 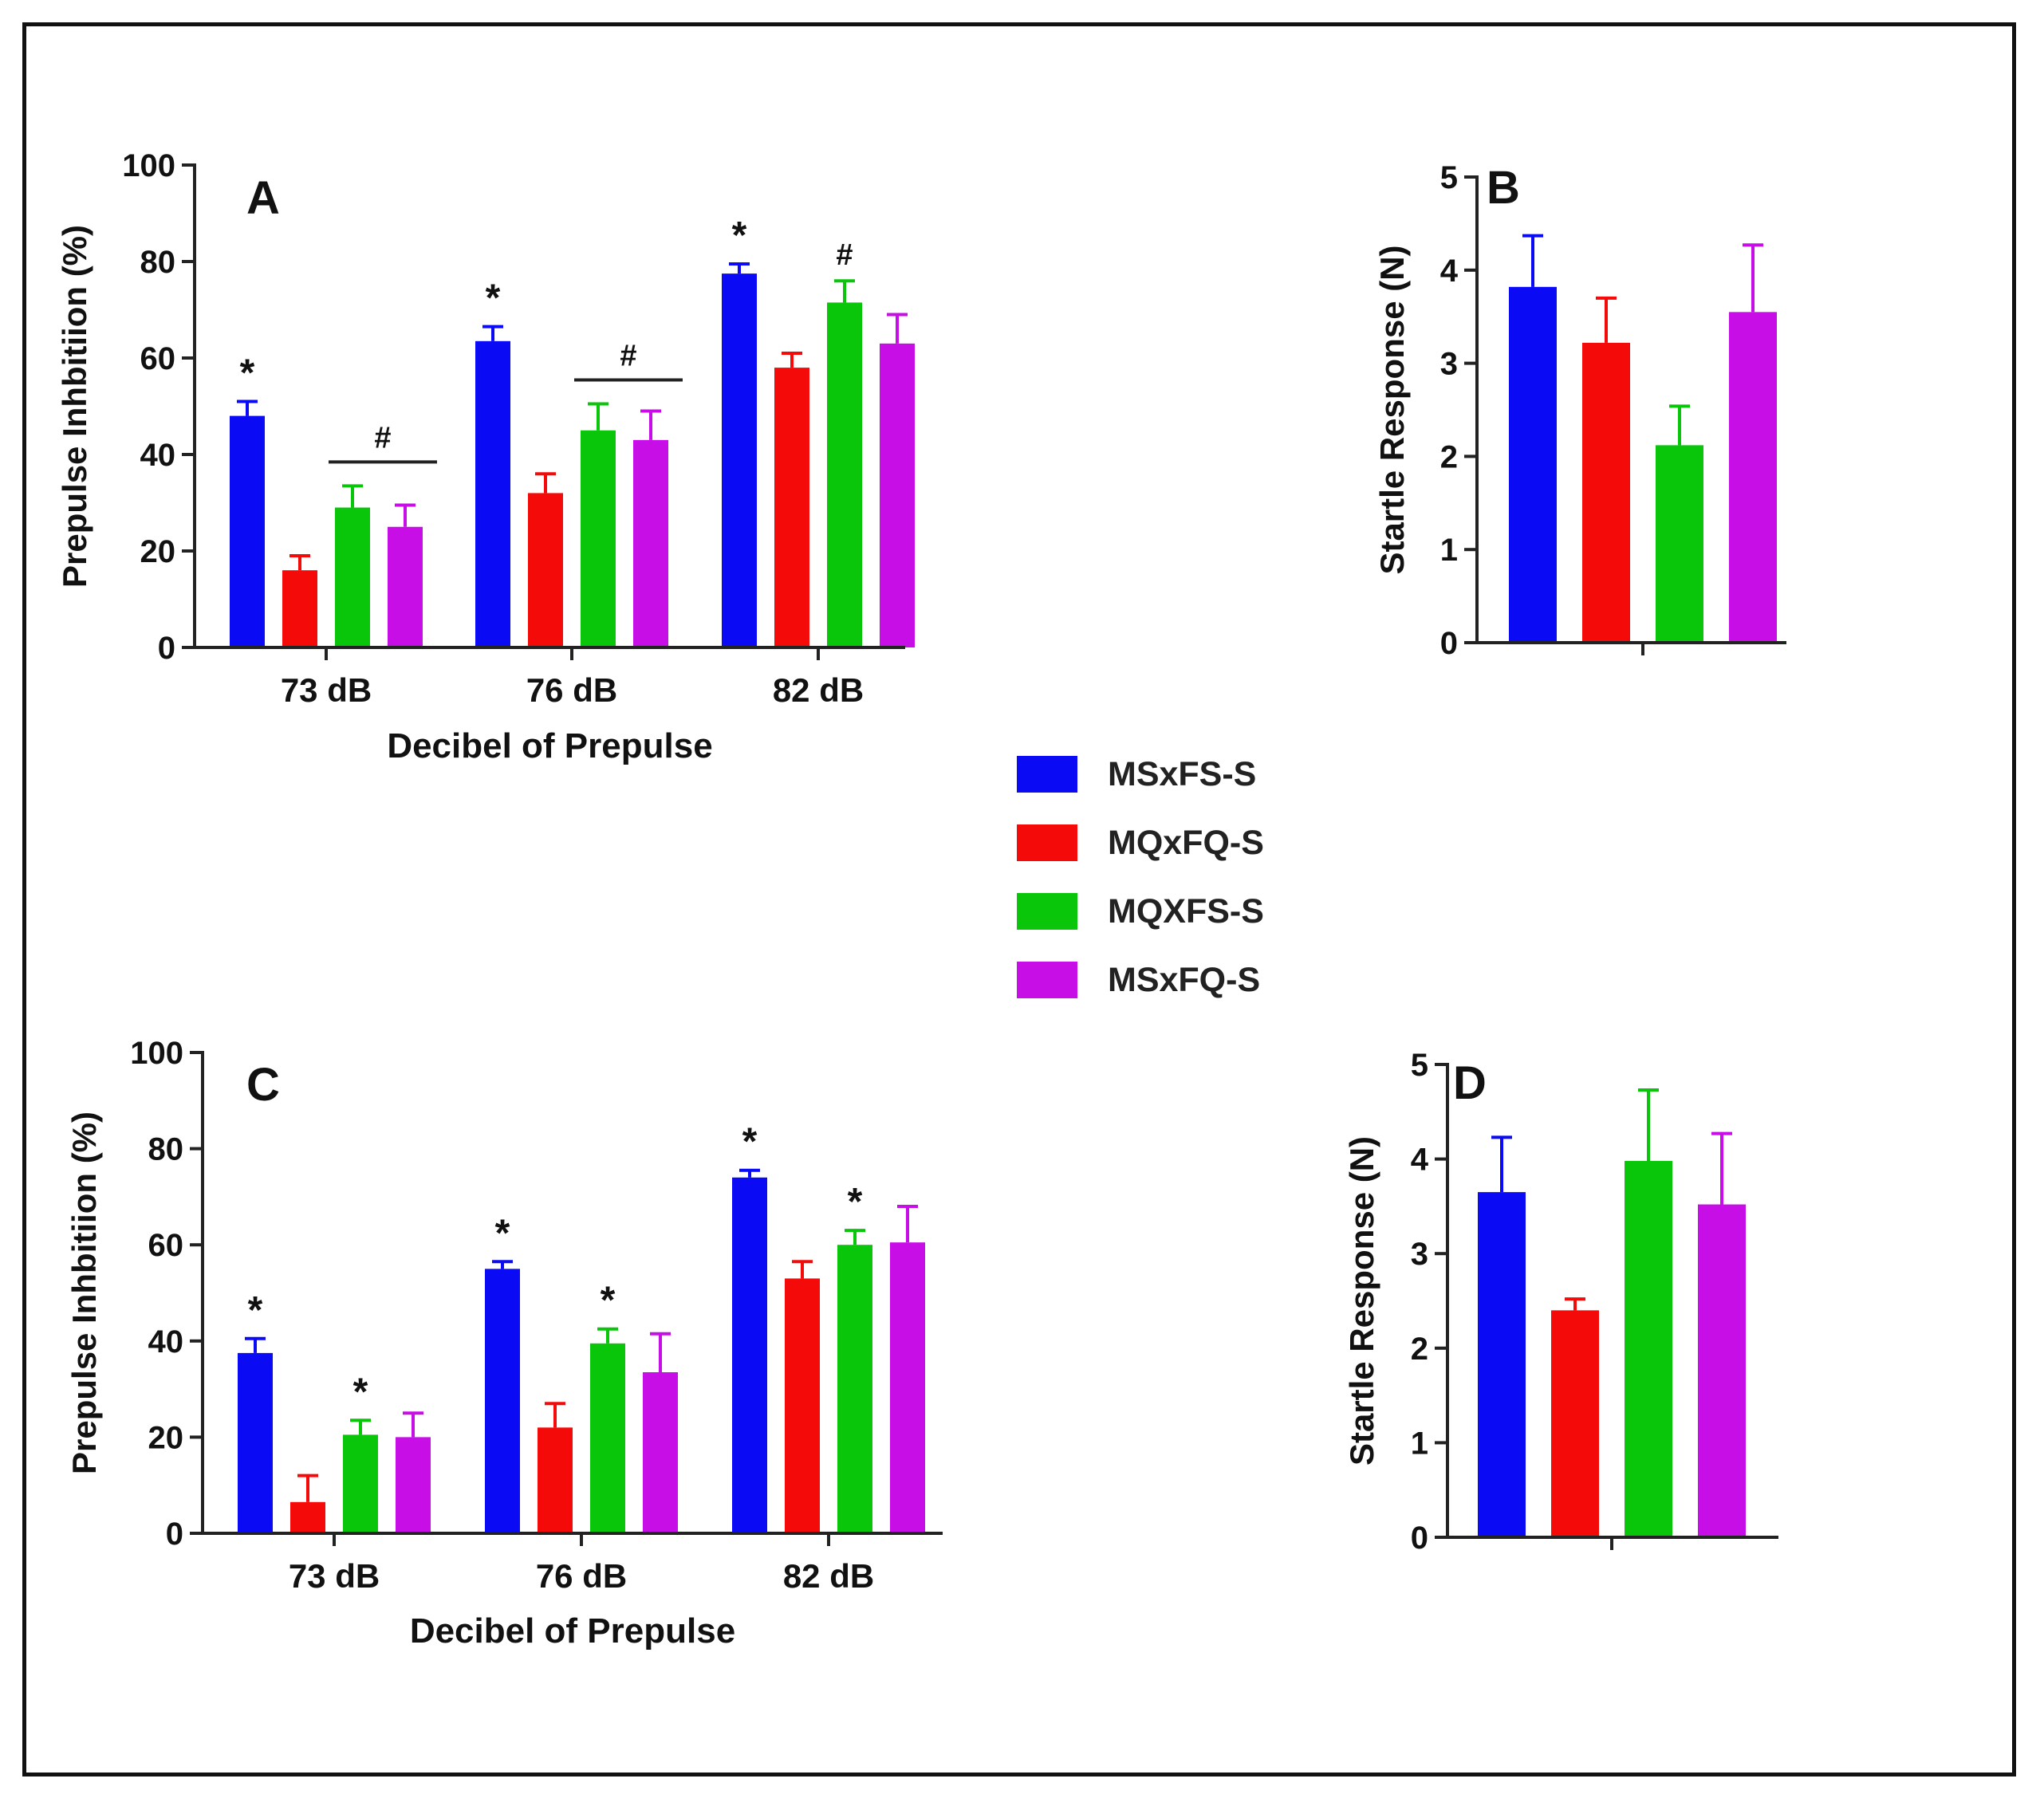 I want to click on panel-label: D, so click(x=1470, y=1083).